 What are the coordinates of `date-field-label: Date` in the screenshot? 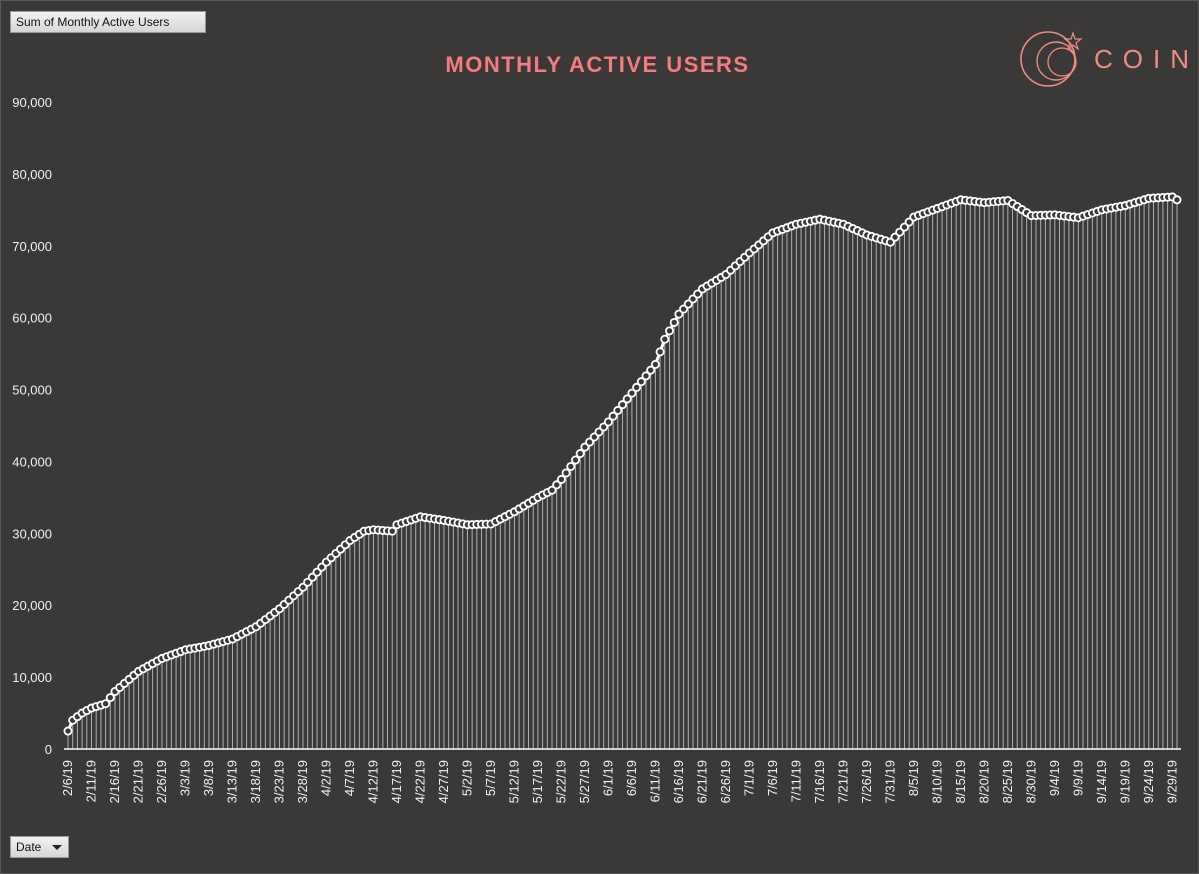 It's located at (29, 847).